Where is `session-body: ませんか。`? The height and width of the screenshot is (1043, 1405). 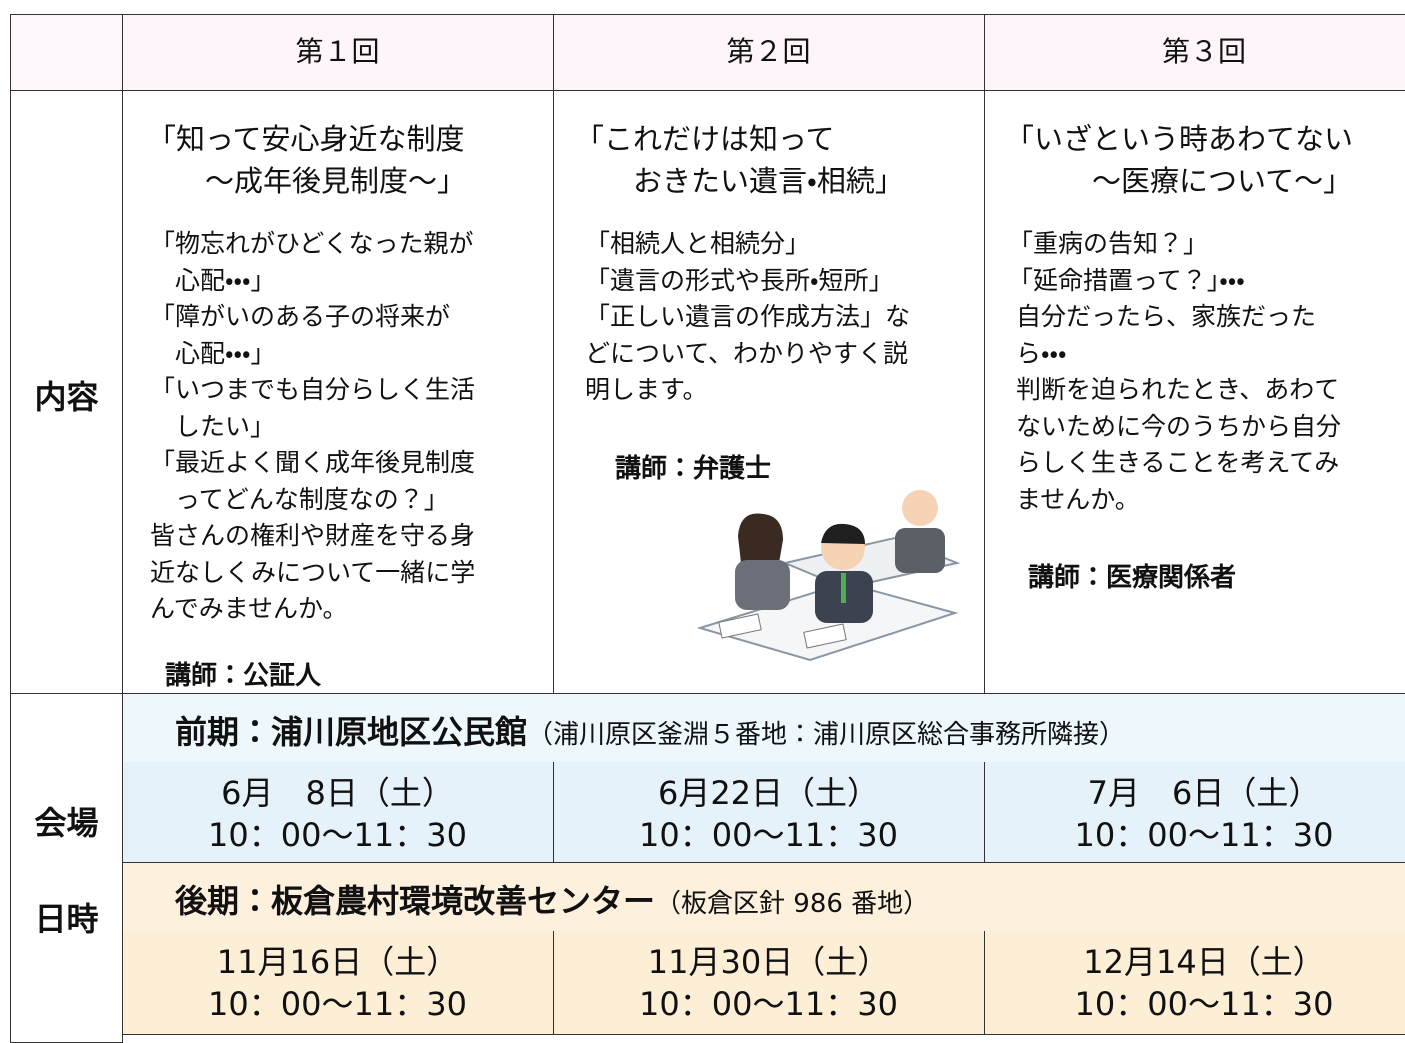 session-body: ませんか。 is located at coordinates (1074, 499).